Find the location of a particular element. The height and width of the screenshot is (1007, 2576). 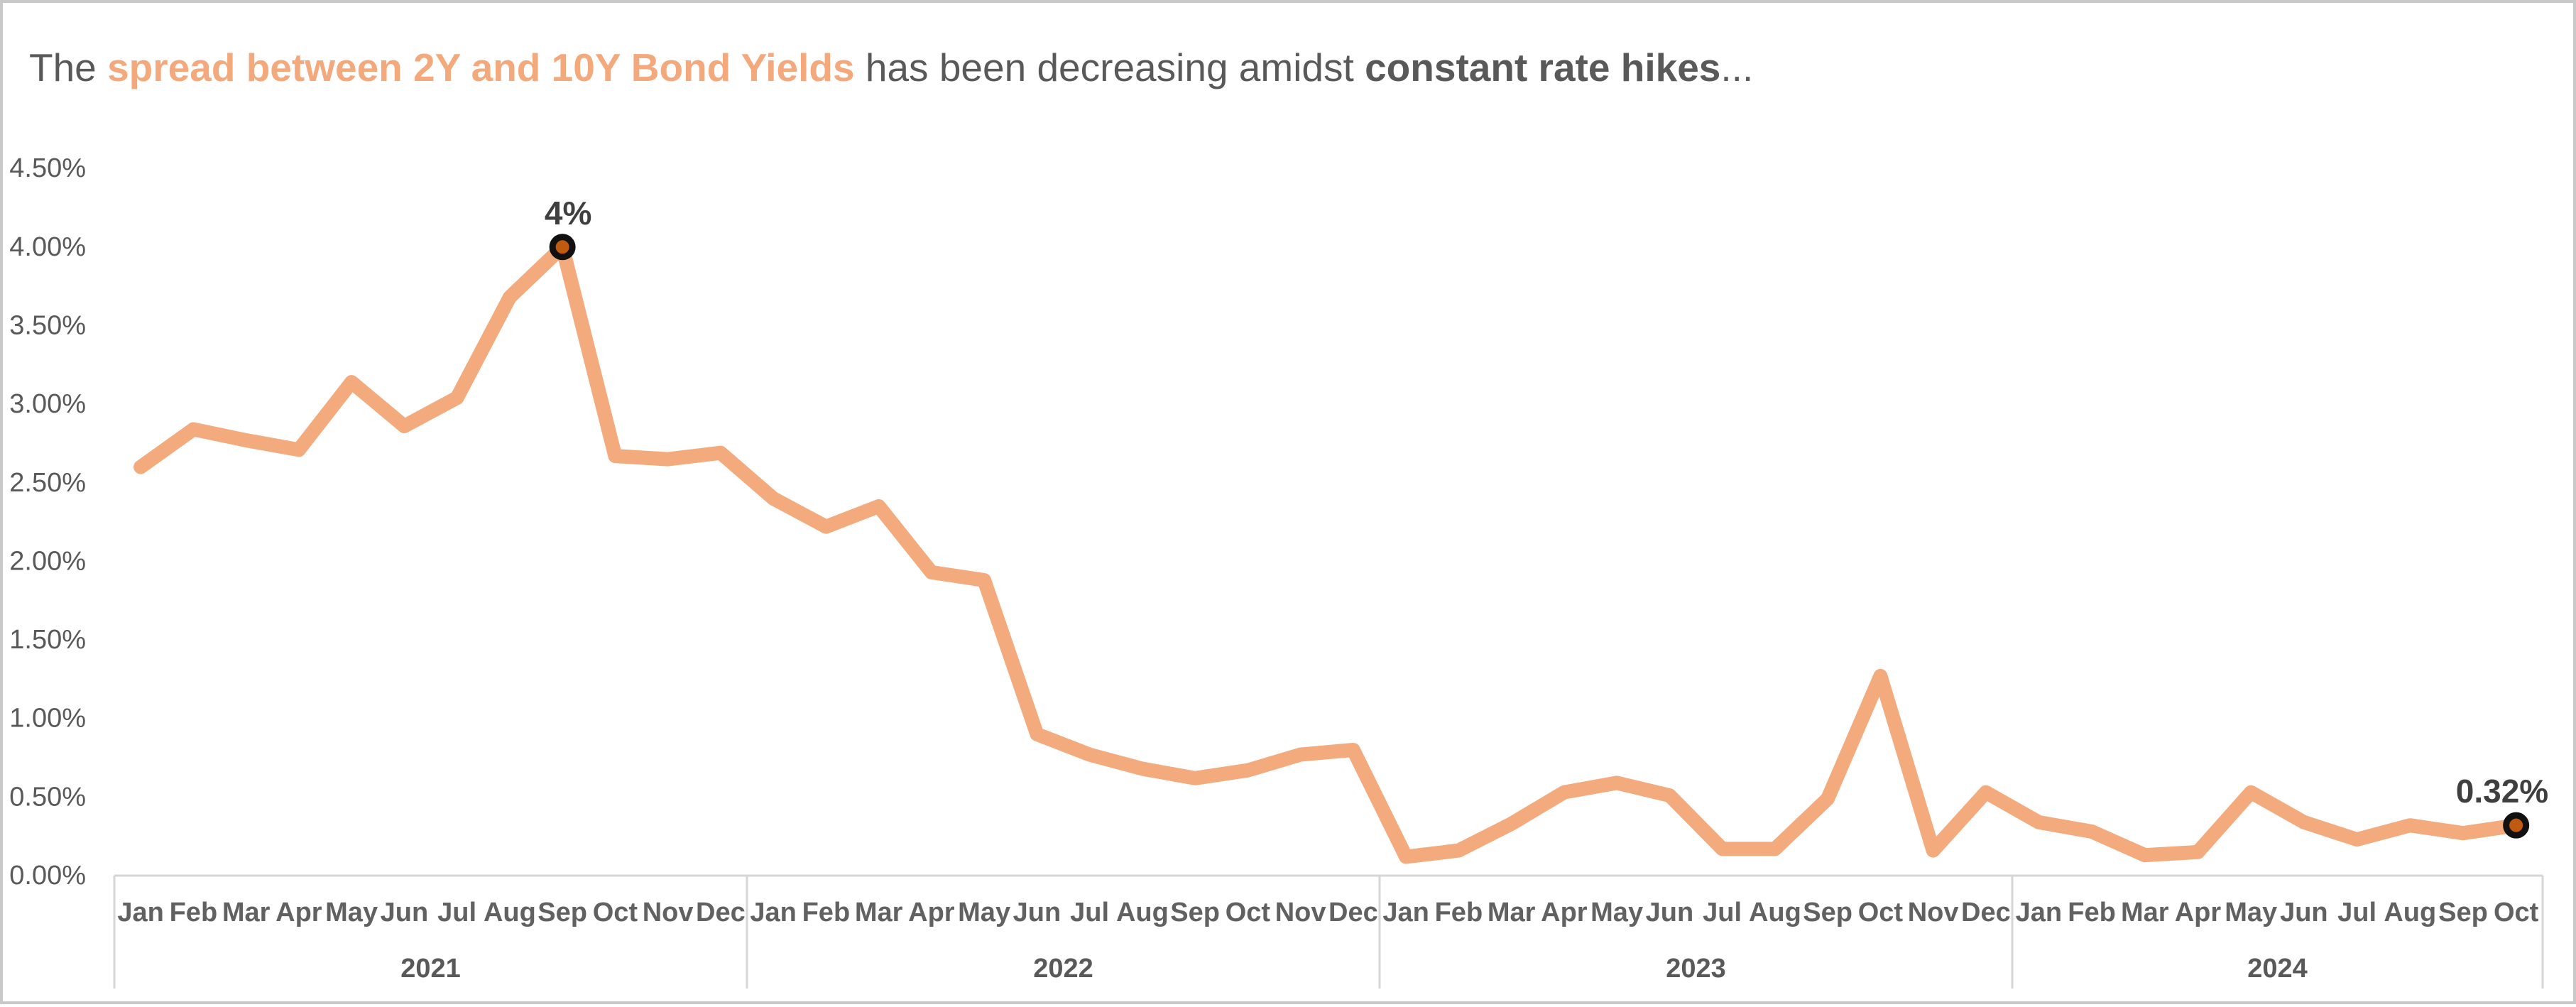

year-label: 2024 is located at coordinates (2277, 969).